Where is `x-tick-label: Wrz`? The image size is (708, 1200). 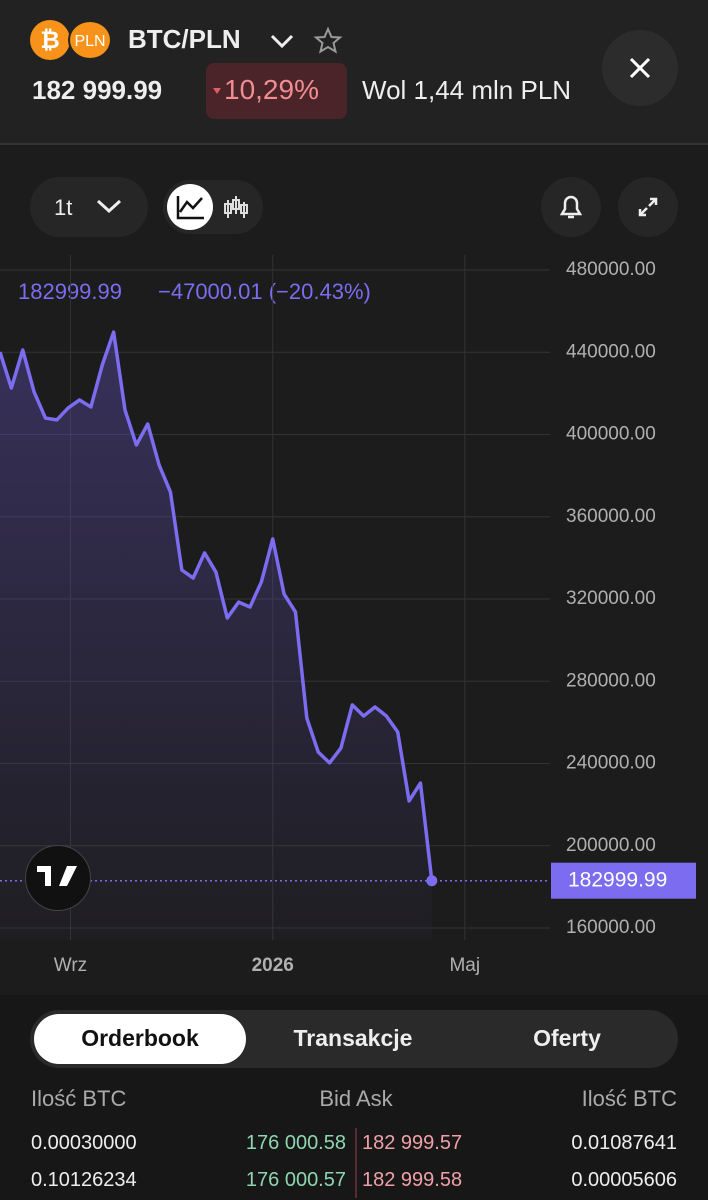 x-tick-label: Wrz is located at coordinates (70, 965).